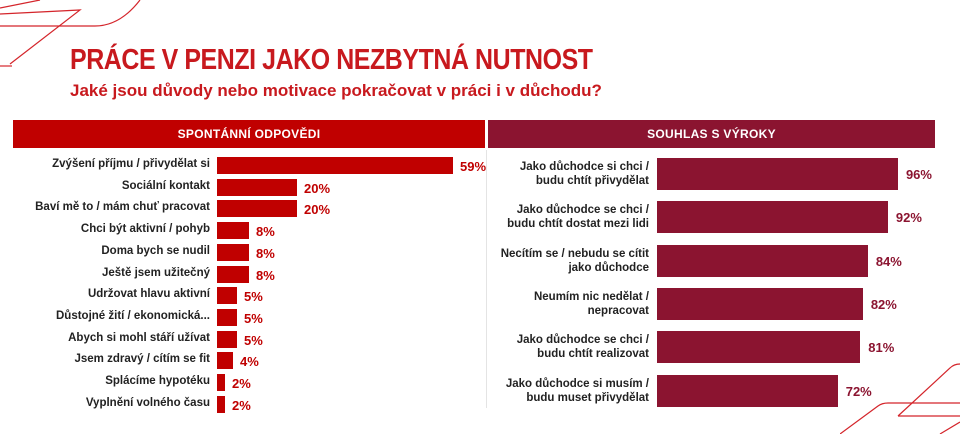  I want to click on value-label: 59%, so click(473, 166).